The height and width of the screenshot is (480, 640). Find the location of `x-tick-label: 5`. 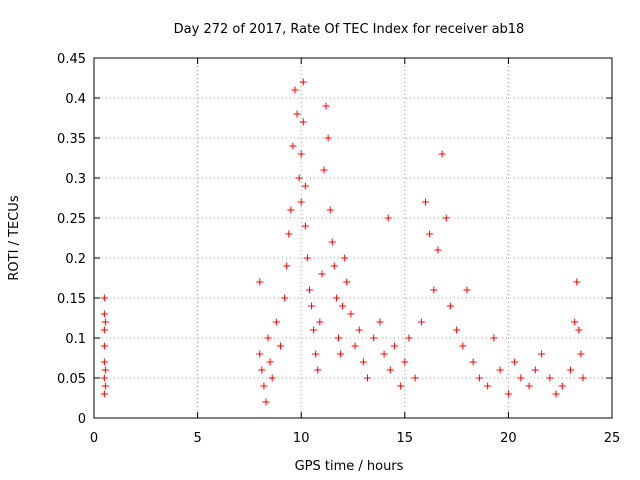

x-tick-label: 5 is located at coordinates (197, 438).